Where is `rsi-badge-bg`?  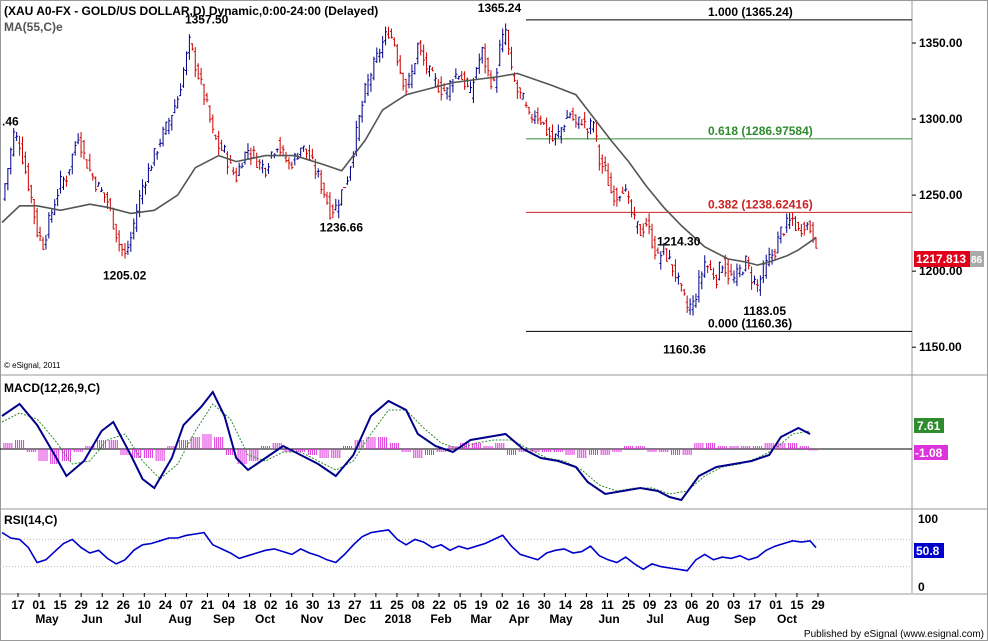
rsi-badge-bg is located at coordinates (929, 550).